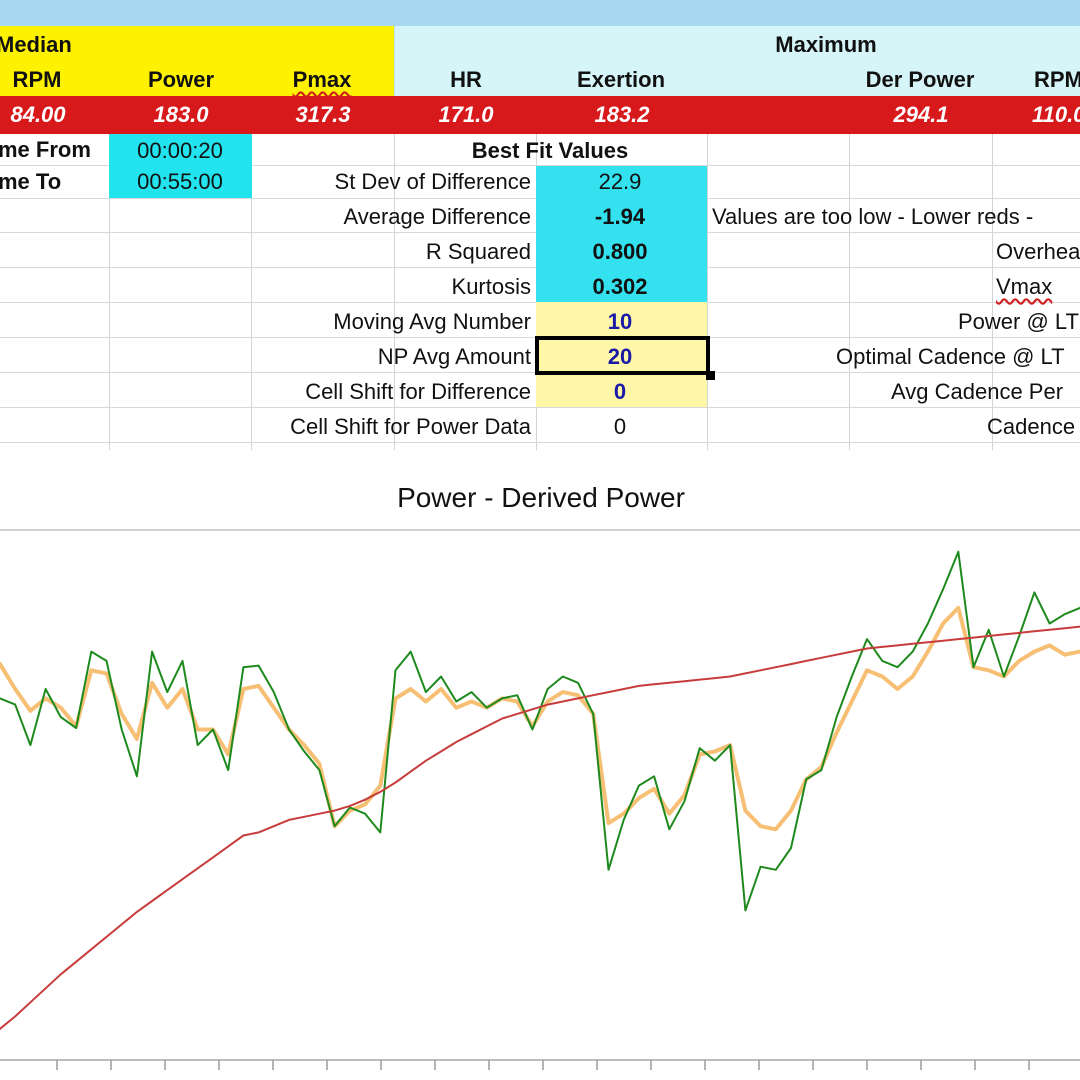  What do you see at coordinates (454, 356) in the screenshot?
I see `np-avg-amount-label: NP Avg Amount` at bounding box center [454, 356].